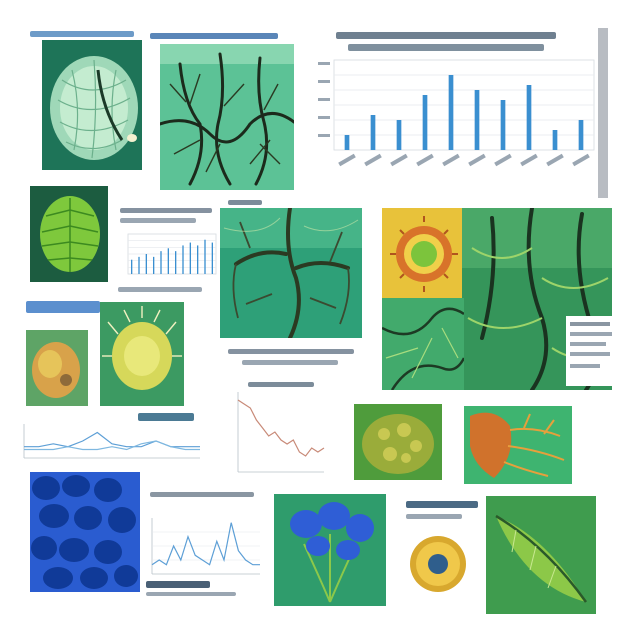  I want to click on bar-chart, so click(457, 126).